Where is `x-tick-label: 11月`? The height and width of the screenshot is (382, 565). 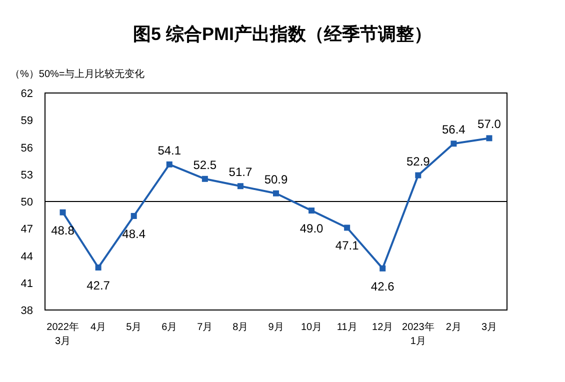
x-tick-label: 11月 is located at coordinates (347, 327).